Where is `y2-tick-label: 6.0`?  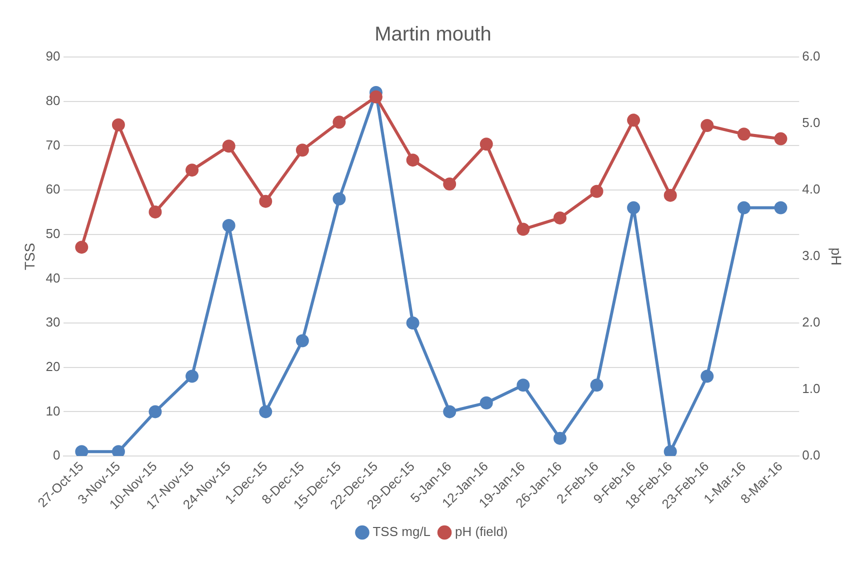
y2-tick-label: 6.0 is located at coordinates (811, 56).